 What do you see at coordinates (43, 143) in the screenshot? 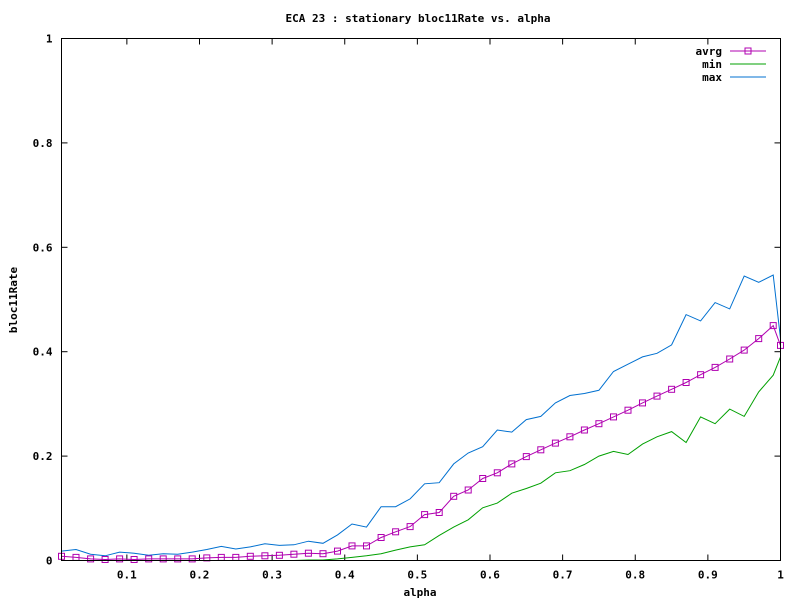
I see `y-tick-label: 0.8` at bounding box center [43, 143].